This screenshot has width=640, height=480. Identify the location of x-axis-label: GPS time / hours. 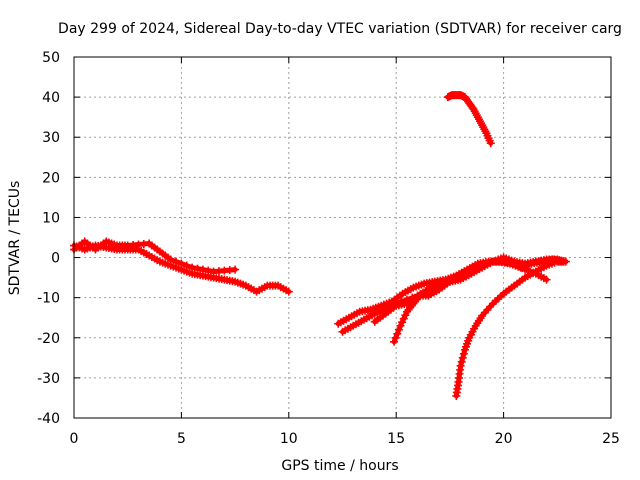
(339, 466).